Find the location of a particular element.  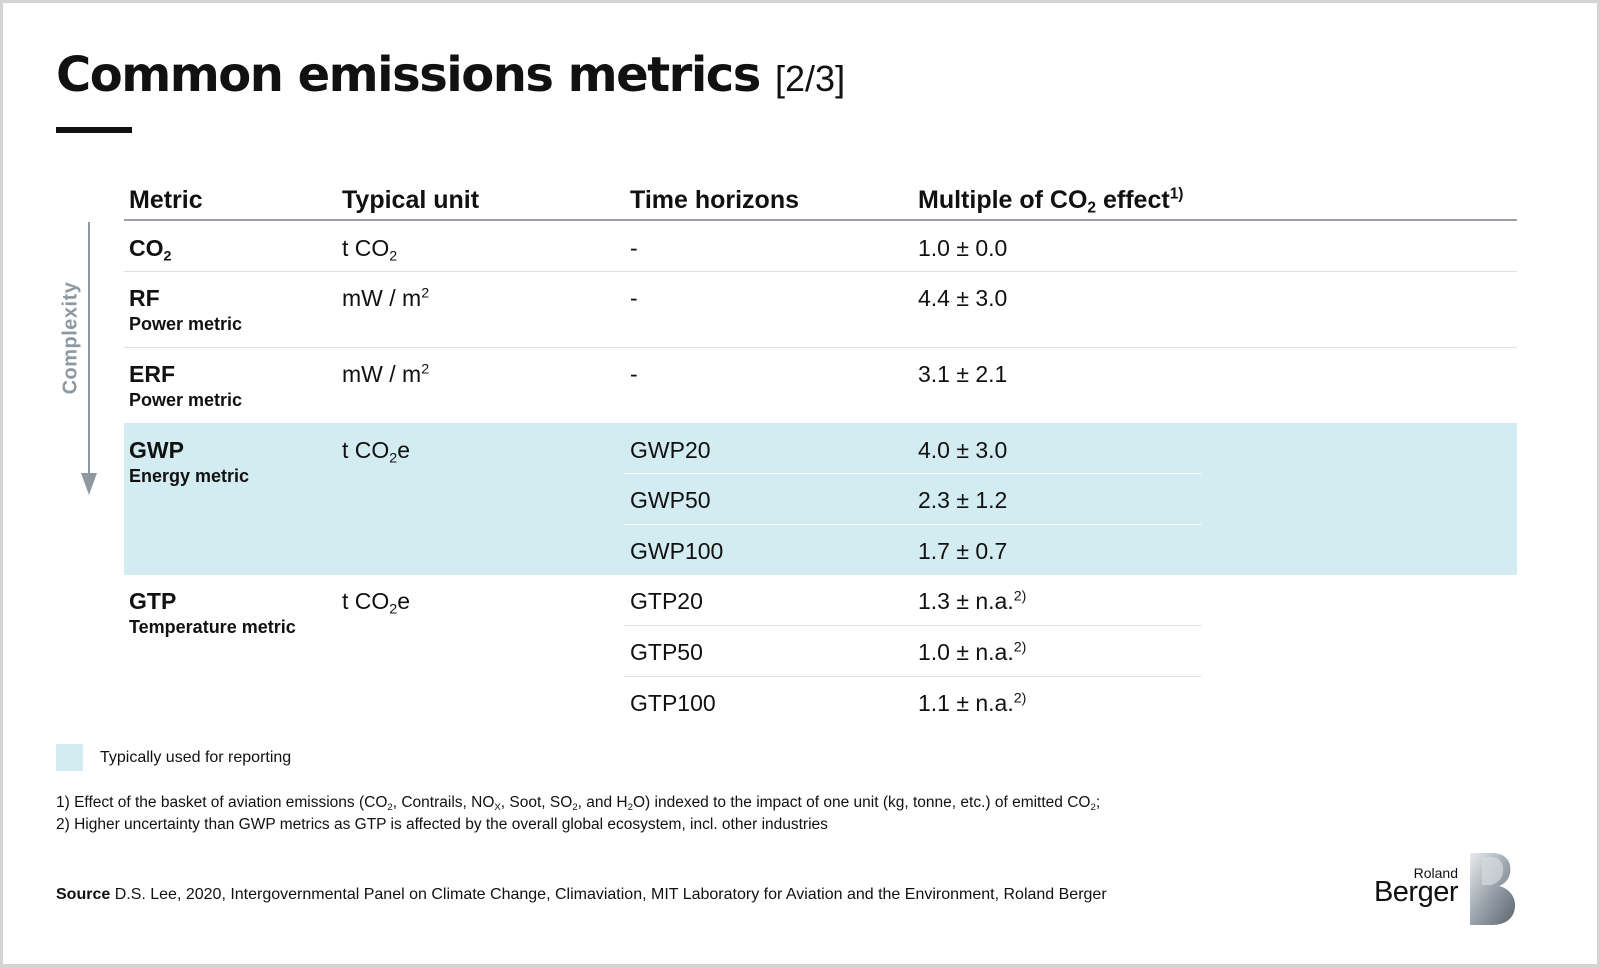

time-gwp20: GWP20 is located at coordinates (670, 450).